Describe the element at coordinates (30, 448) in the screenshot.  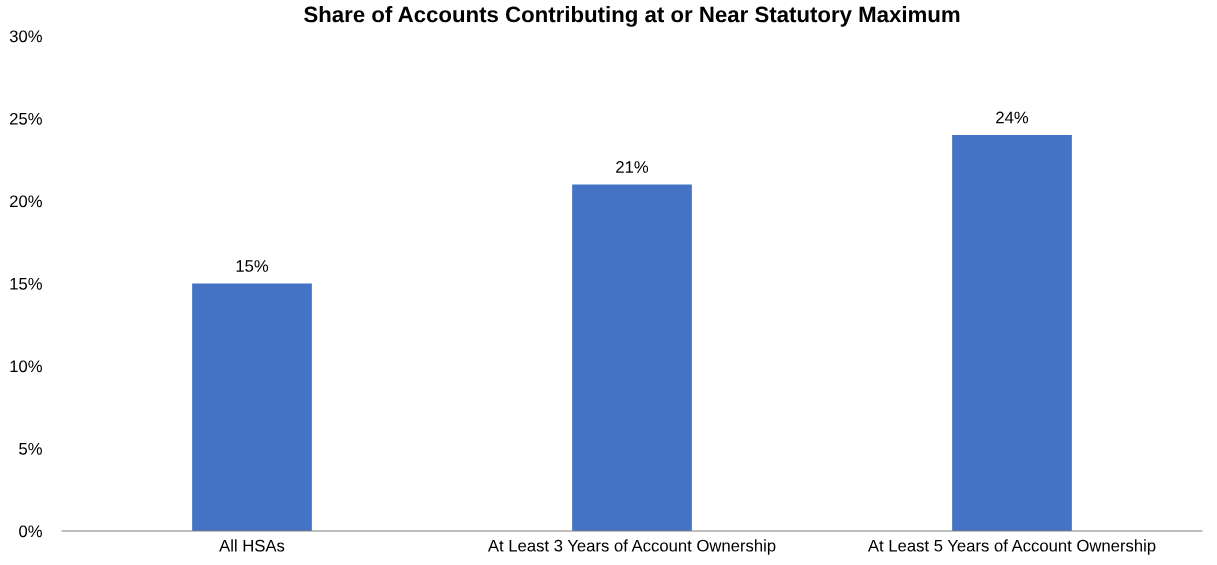
I see `y-tick-label: 5%` at that location.